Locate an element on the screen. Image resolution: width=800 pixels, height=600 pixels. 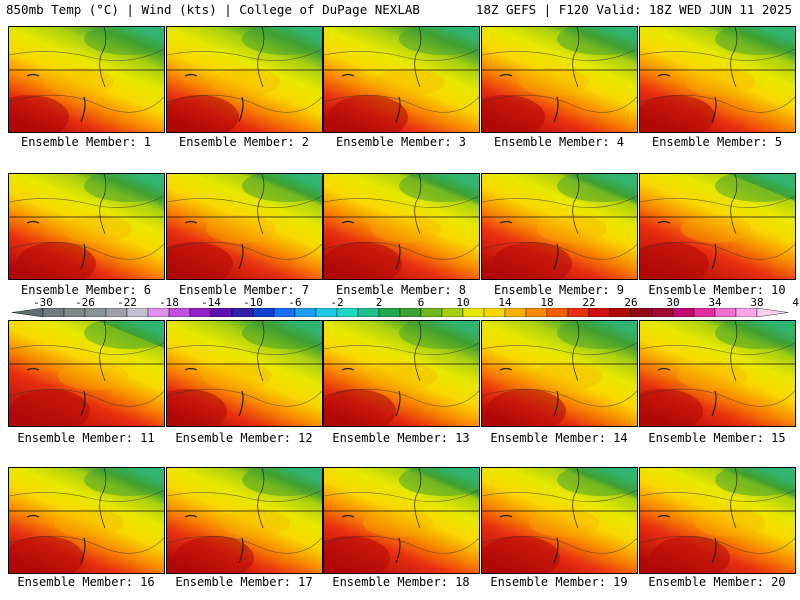
ensemble-member-label: Ensemble Member: 14 is located at coordinates (559, 438).